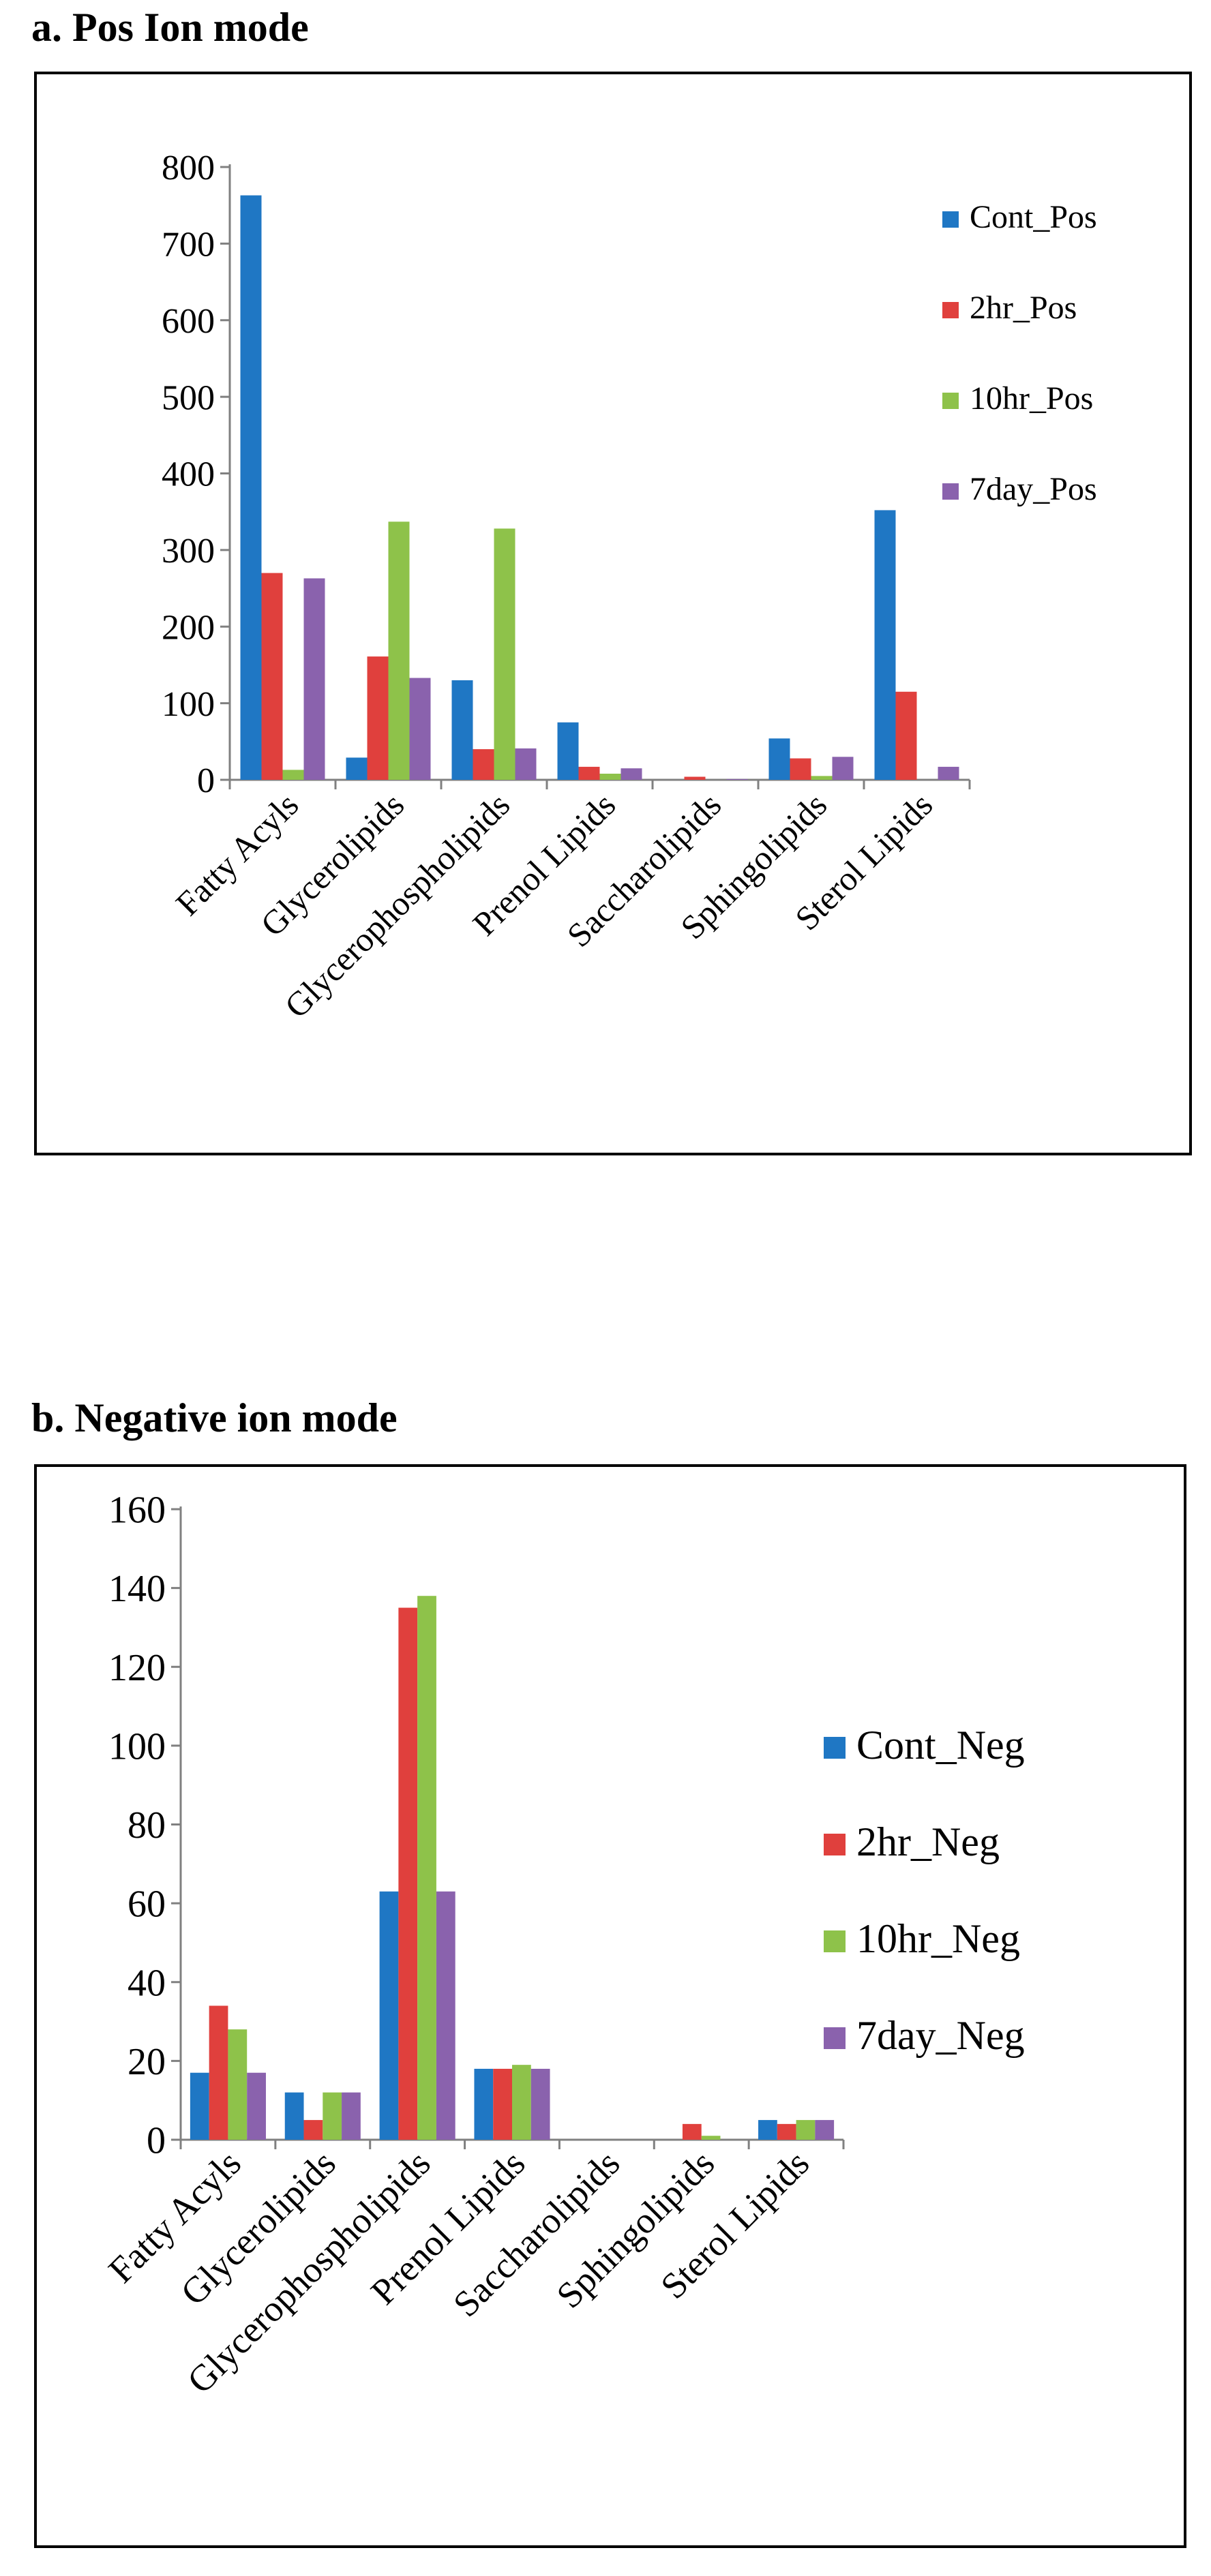  What do you see at coordinates (420, 729) in the screenshot?
I see `chart-a-bar-7day-pos-glycerolipids` at bounding box center [420, 729].